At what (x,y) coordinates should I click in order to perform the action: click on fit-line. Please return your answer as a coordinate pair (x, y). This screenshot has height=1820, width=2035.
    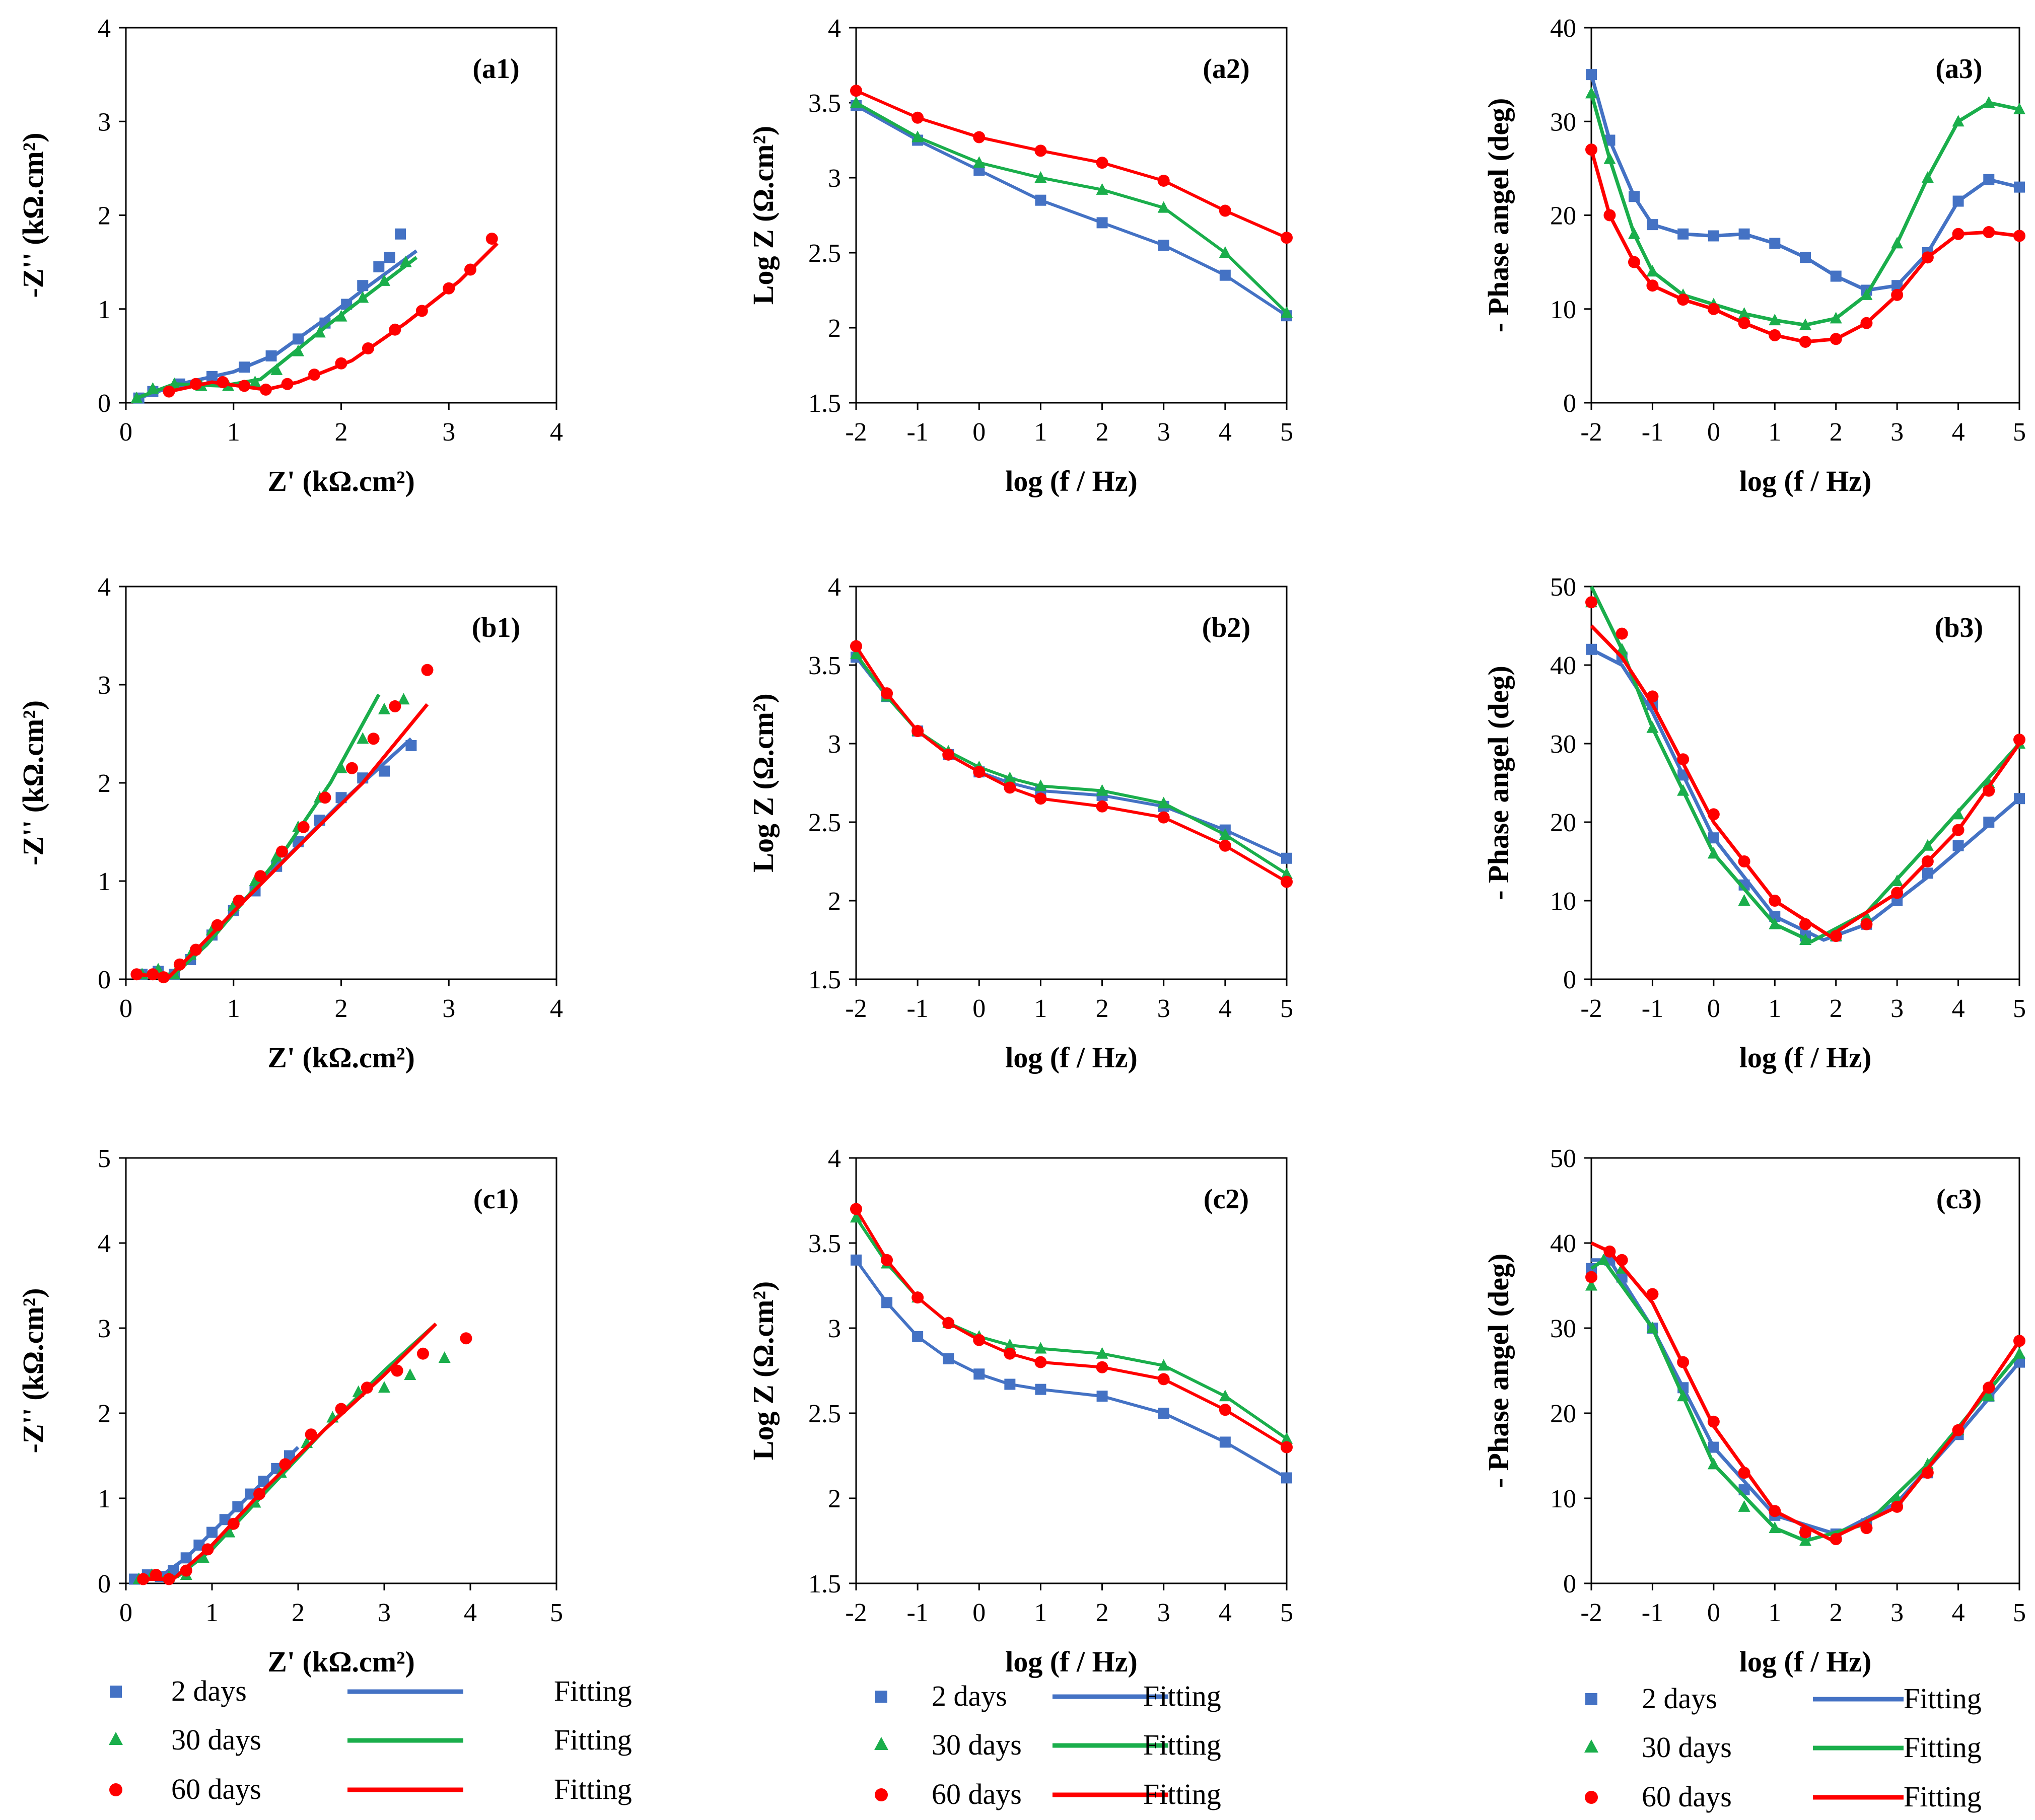
    Looking at the image, I should click on (277, 328).